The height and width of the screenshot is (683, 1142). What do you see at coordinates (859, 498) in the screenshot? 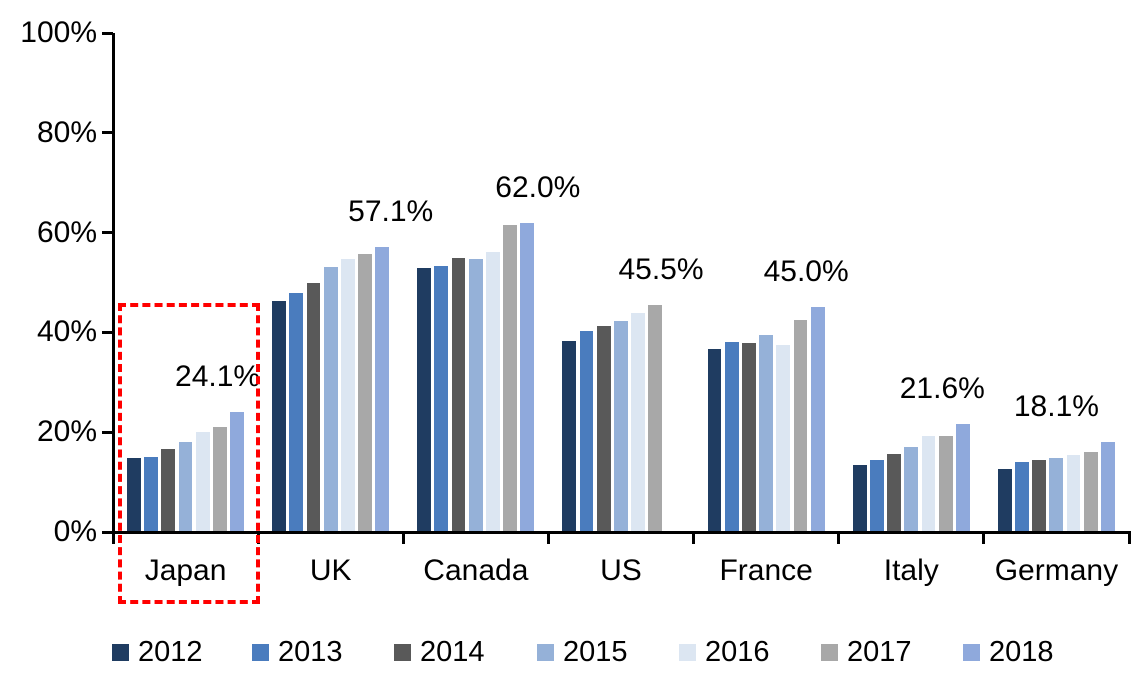
I see `bar-italy-2012` at bounding box center [859, 498].